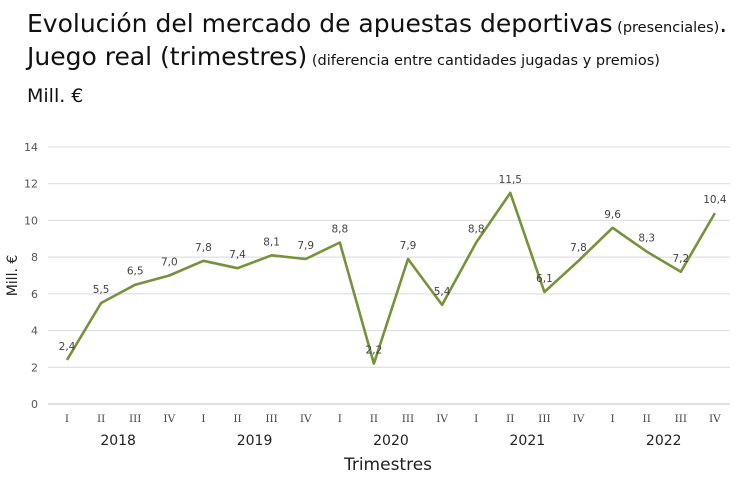 This screenshot has width=743, height=484. What do you see at coordinates (230, 56) in the screenshot?
I see `subtitle-paren: (trimestres)` at bounding box center [230, 56].